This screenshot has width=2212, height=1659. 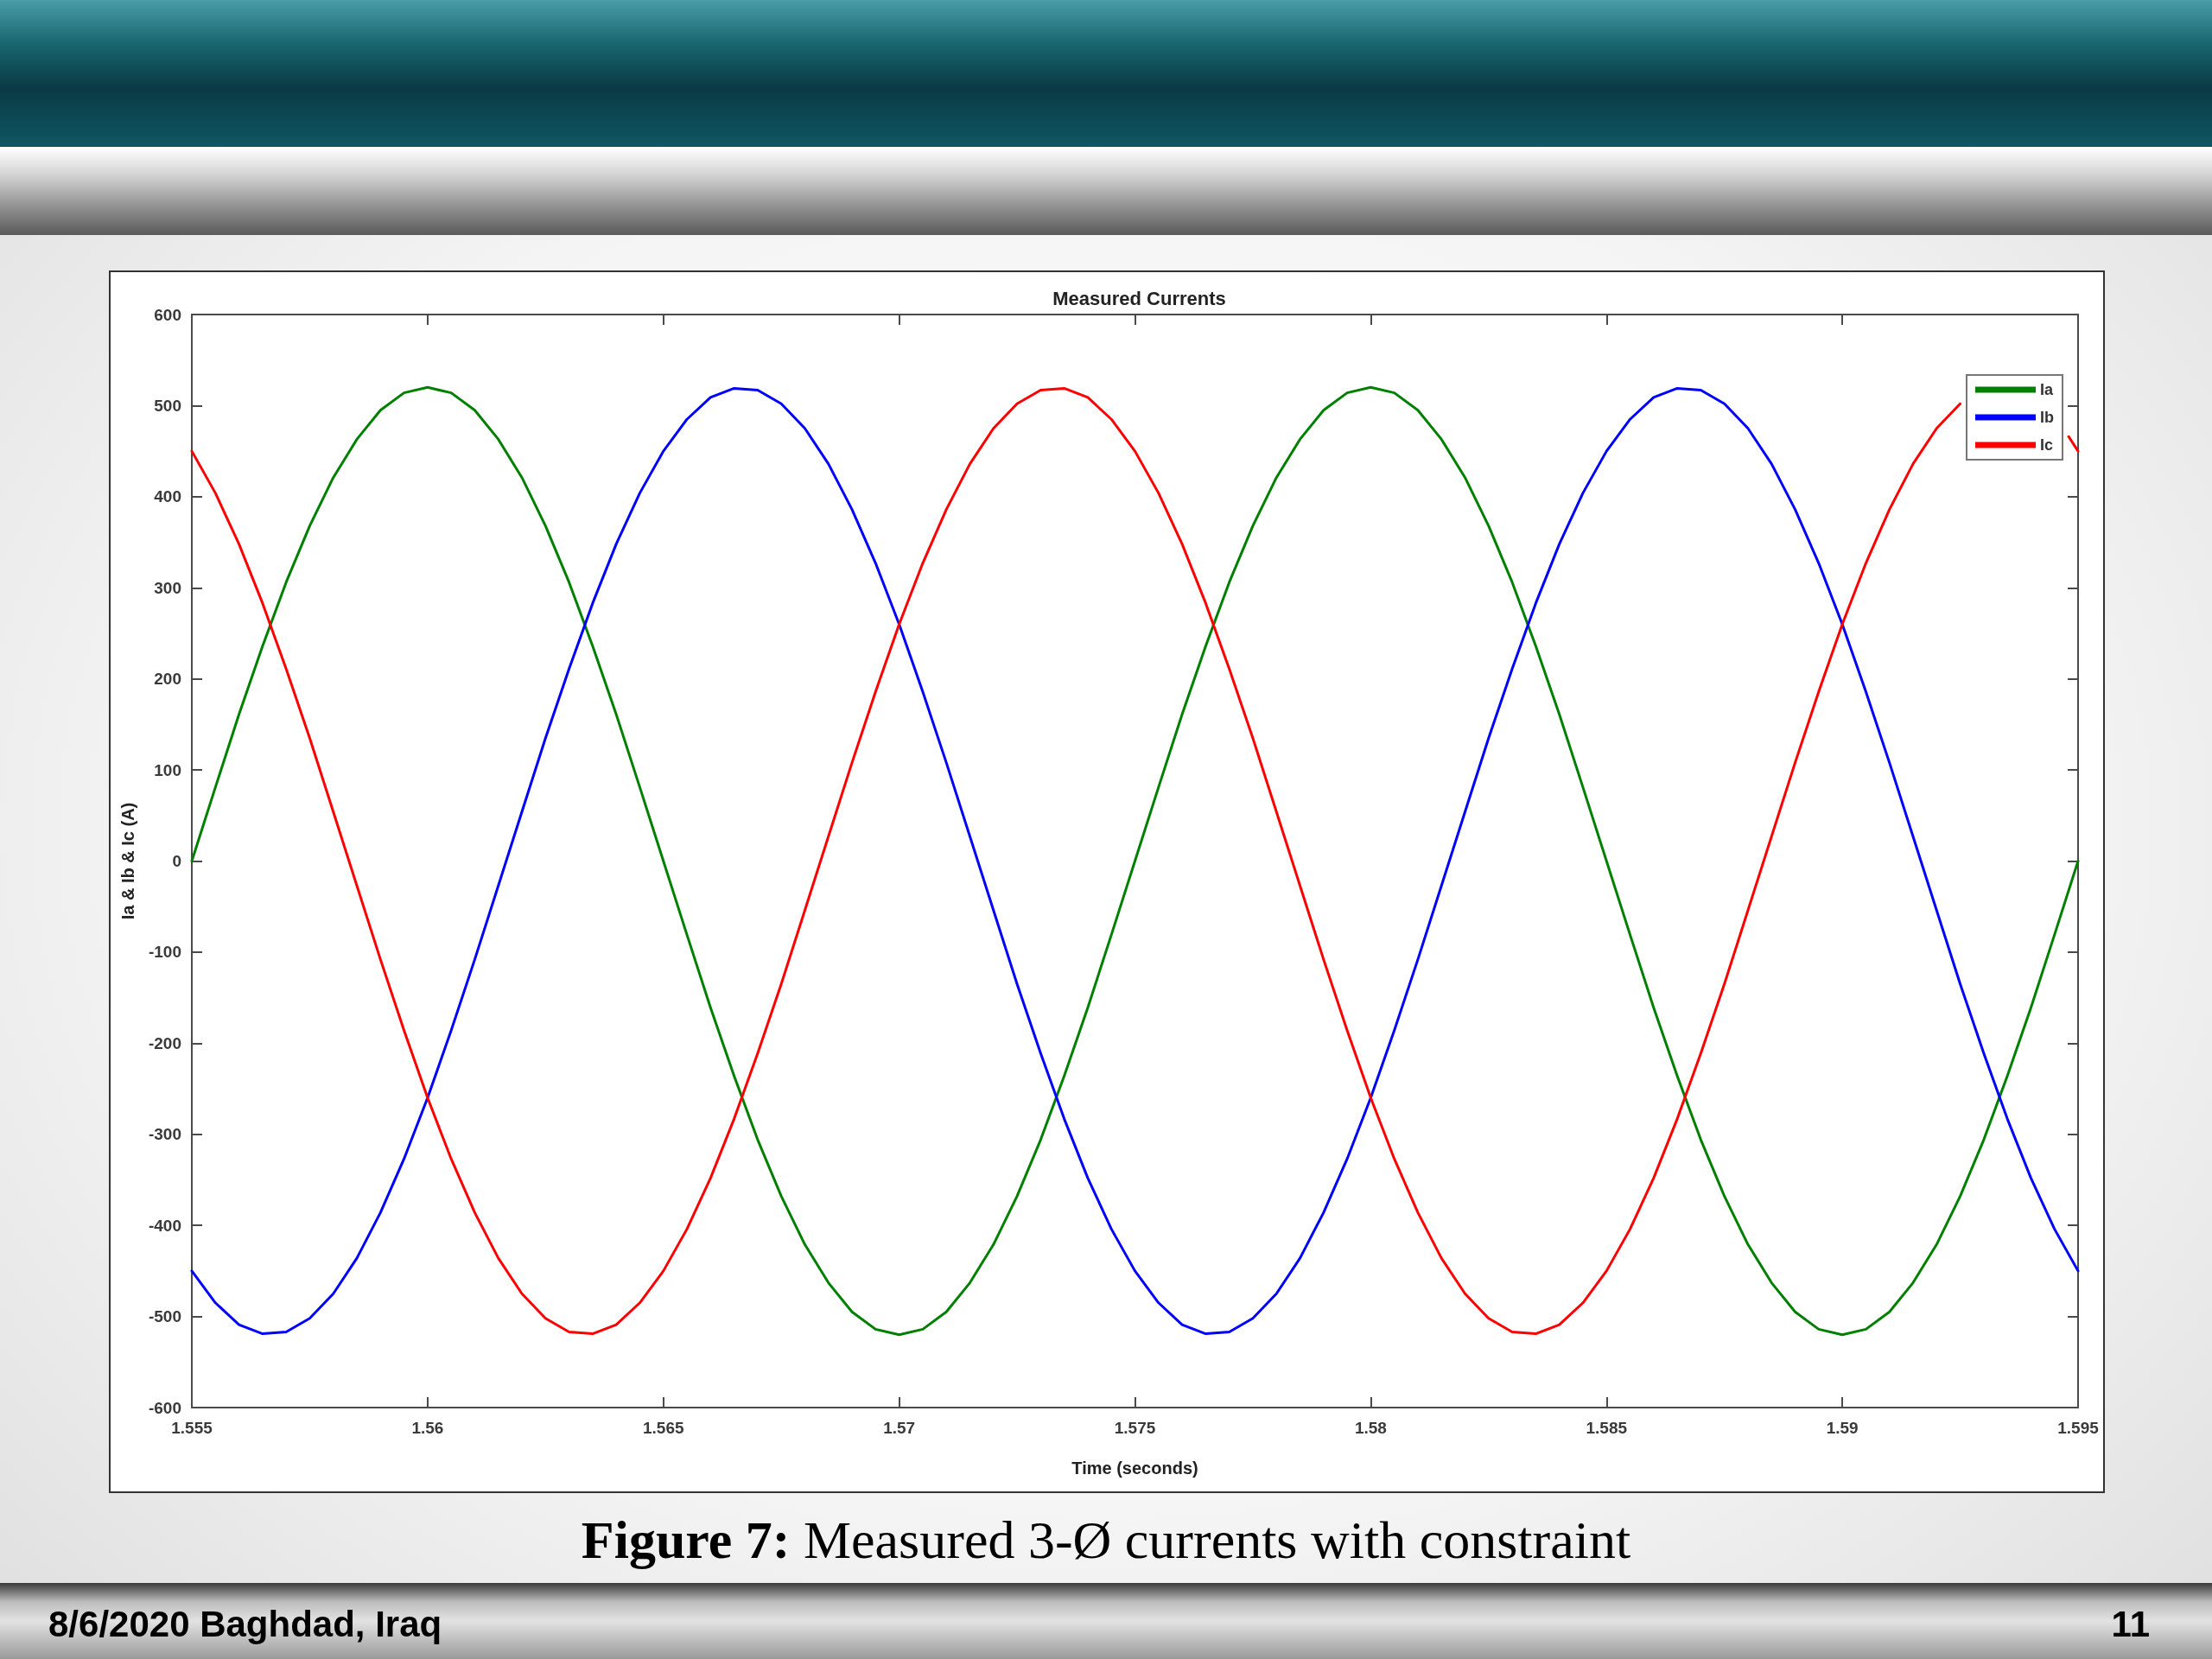 I want to click on x-tick-label: 1.595, so click(x=2078, y=1428).